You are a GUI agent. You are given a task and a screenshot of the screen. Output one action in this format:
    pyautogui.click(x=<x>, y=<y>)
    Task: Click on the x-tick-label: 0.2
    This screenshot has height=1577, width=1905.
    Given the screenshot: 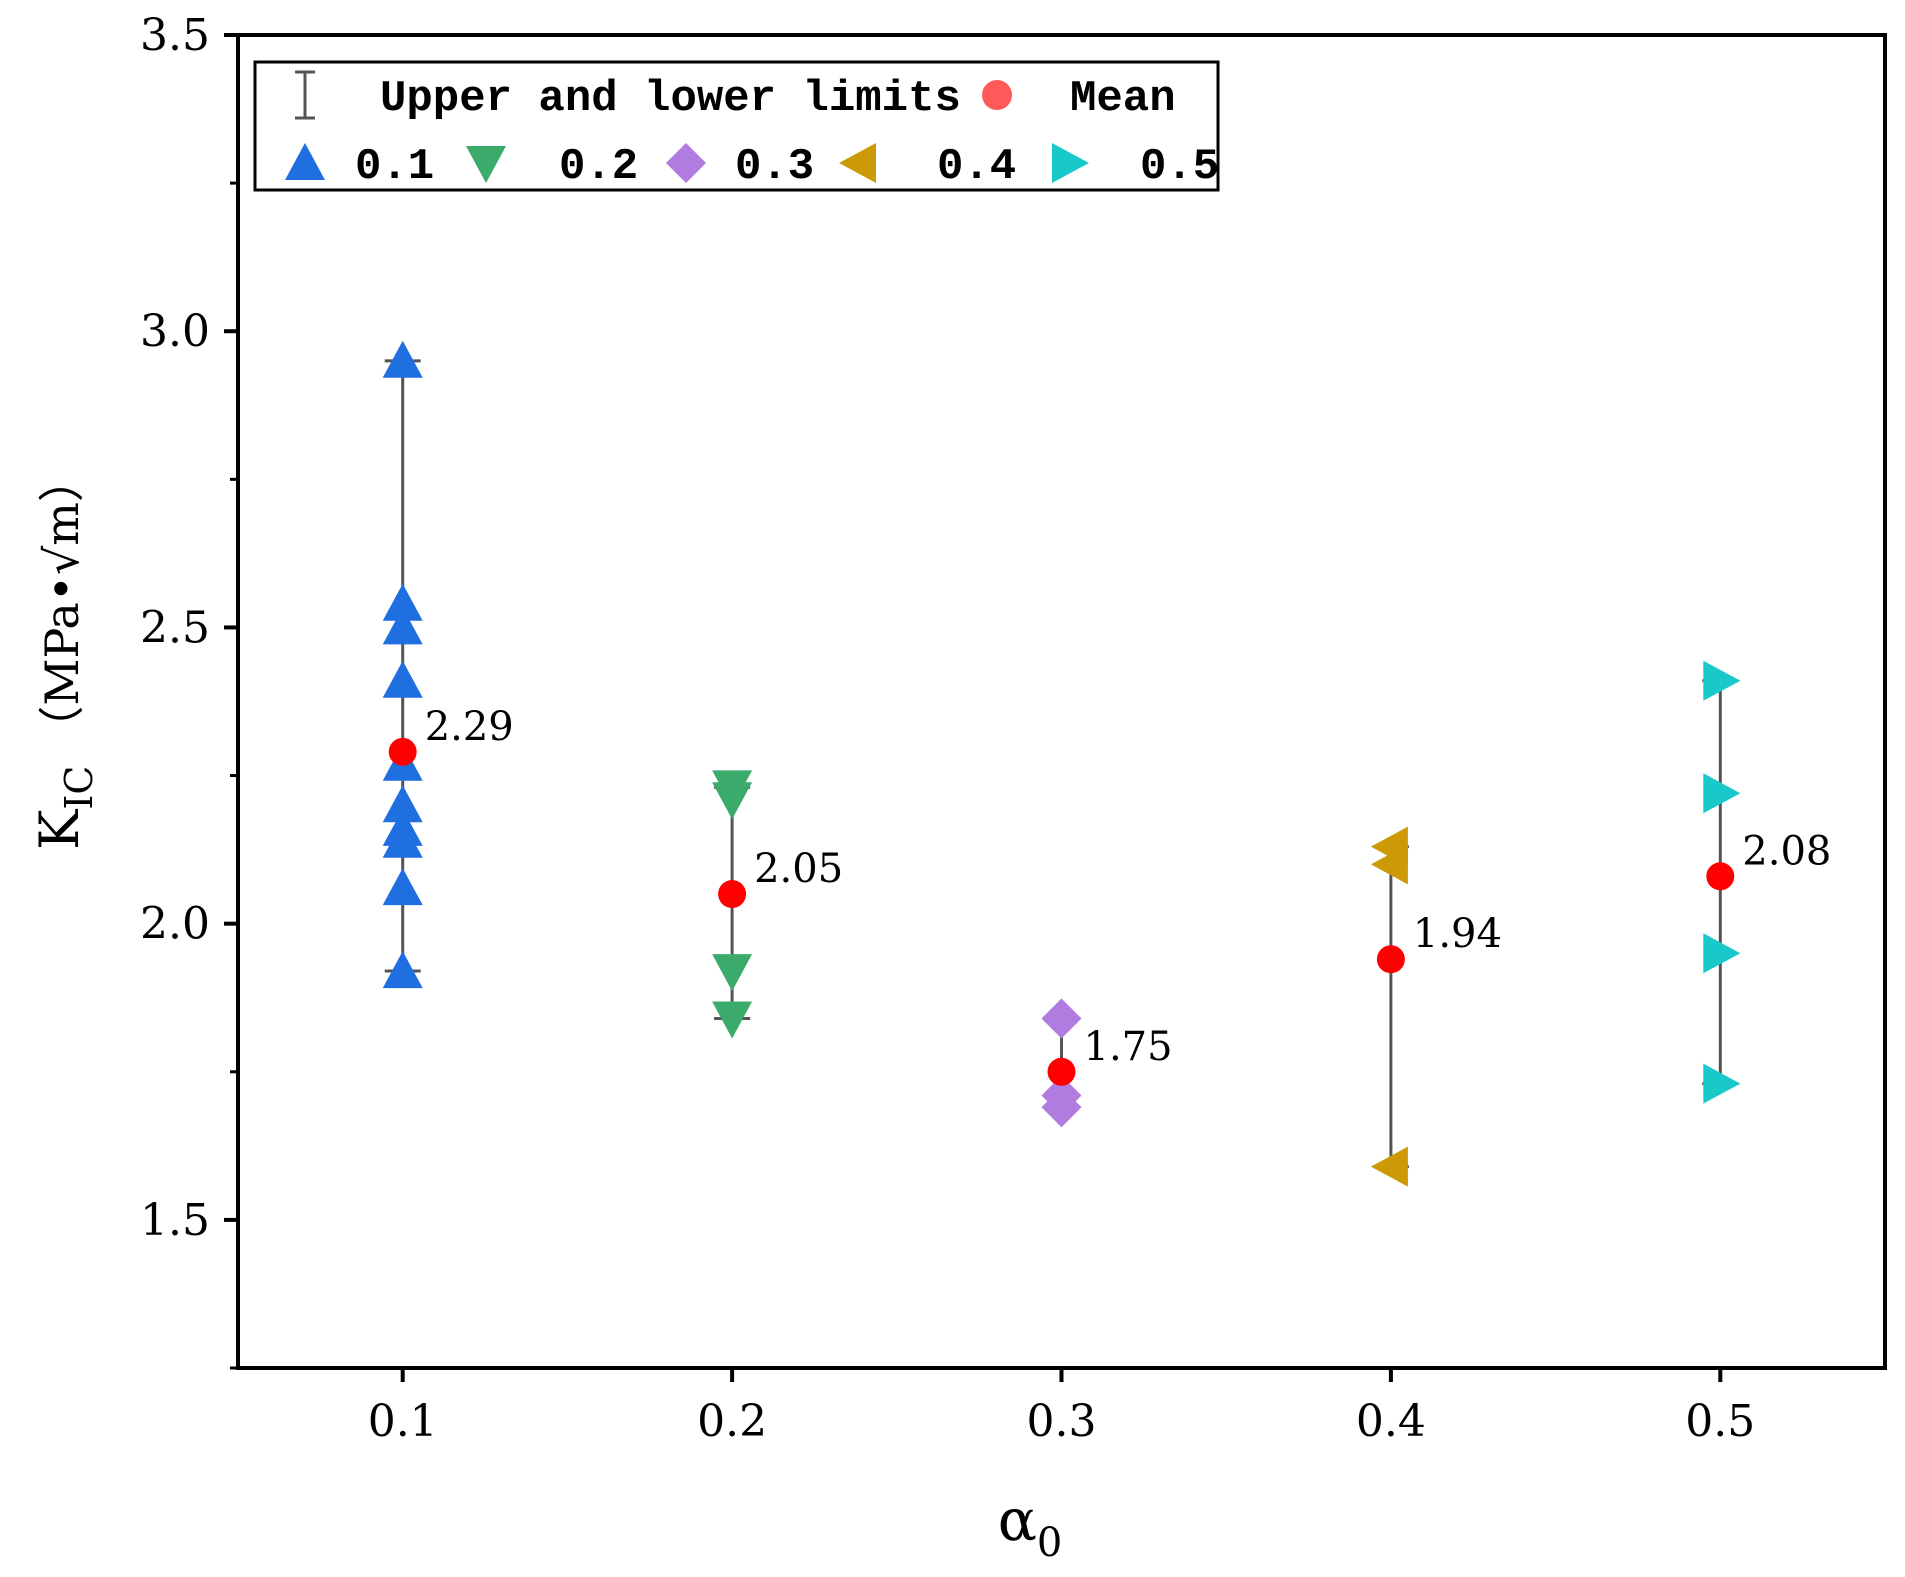 What is the action you would take?
    pyautogui.click(x=732, y=1421)
    